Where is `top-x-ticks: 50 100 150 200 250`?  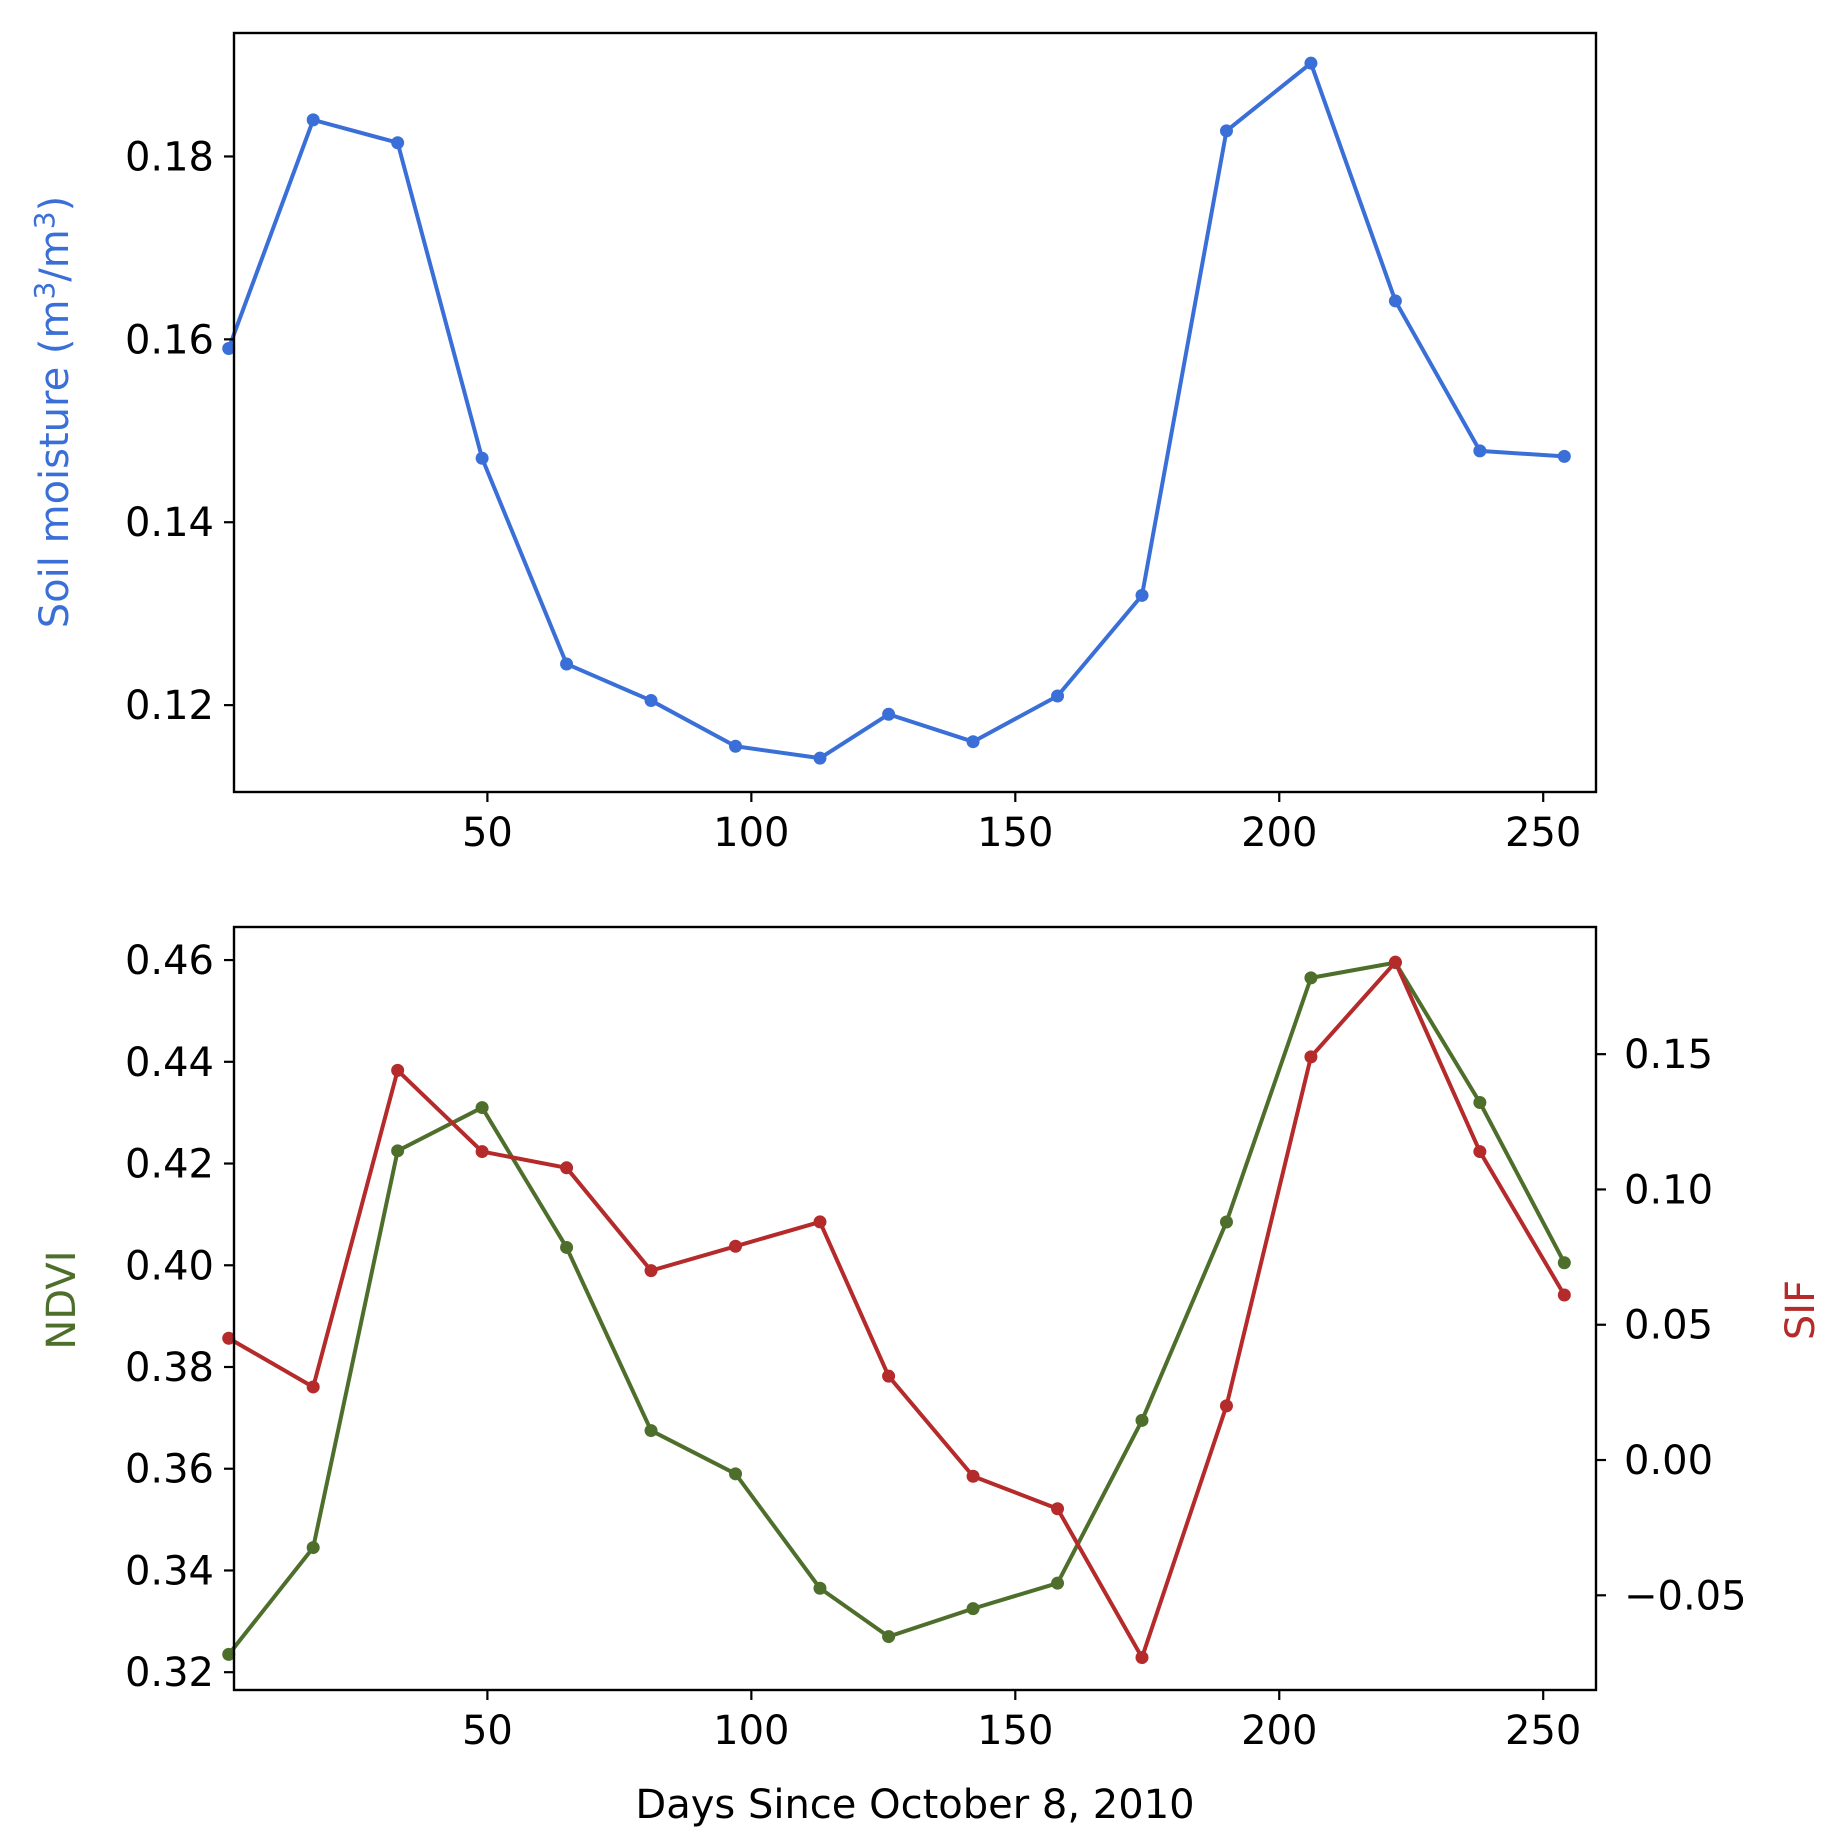 top-x-ticks: 50 100 150 200 250 is located at coordinates (1021, 824).